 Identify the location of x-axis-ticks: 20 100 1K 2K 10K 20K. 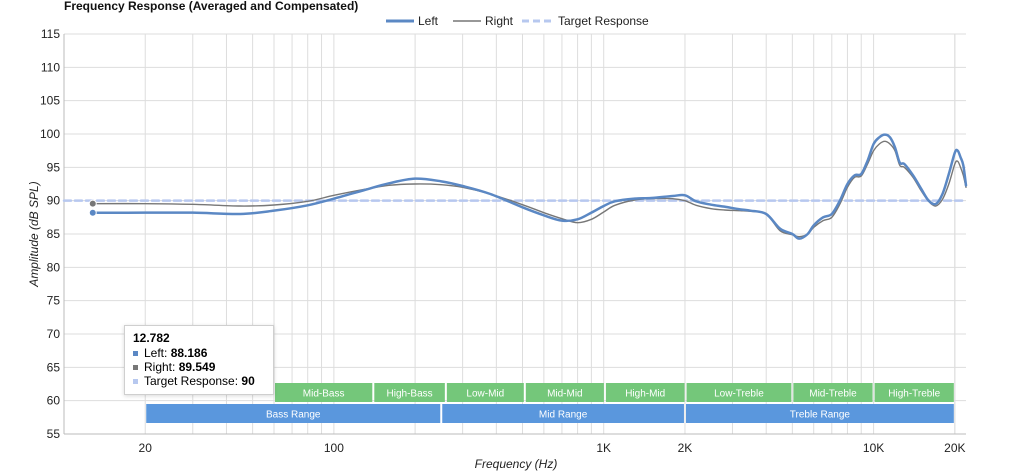
(552, 448).